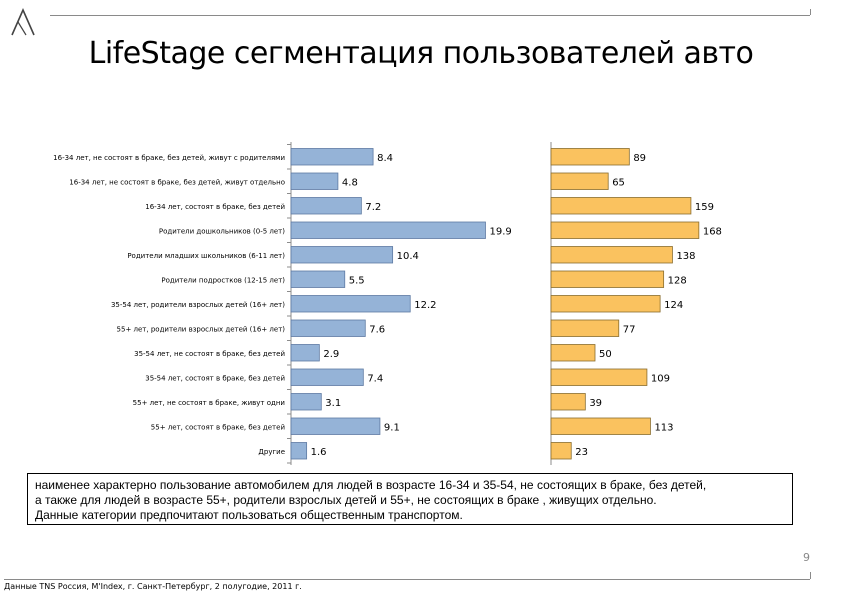 This screenshot has width=842, height=595. What do you see at coordinates (810, 12) in the screenshot?
I see `top-rule-tick` at bounding box center [810, 12].